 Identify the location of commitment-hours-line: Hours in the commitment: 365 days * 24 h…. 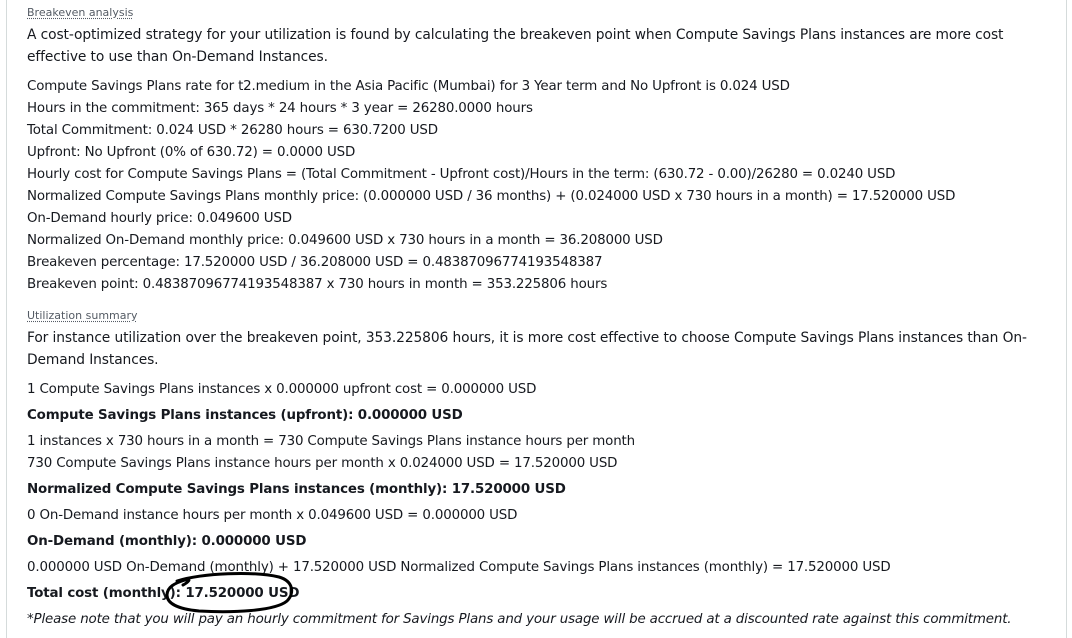
(280, 108).